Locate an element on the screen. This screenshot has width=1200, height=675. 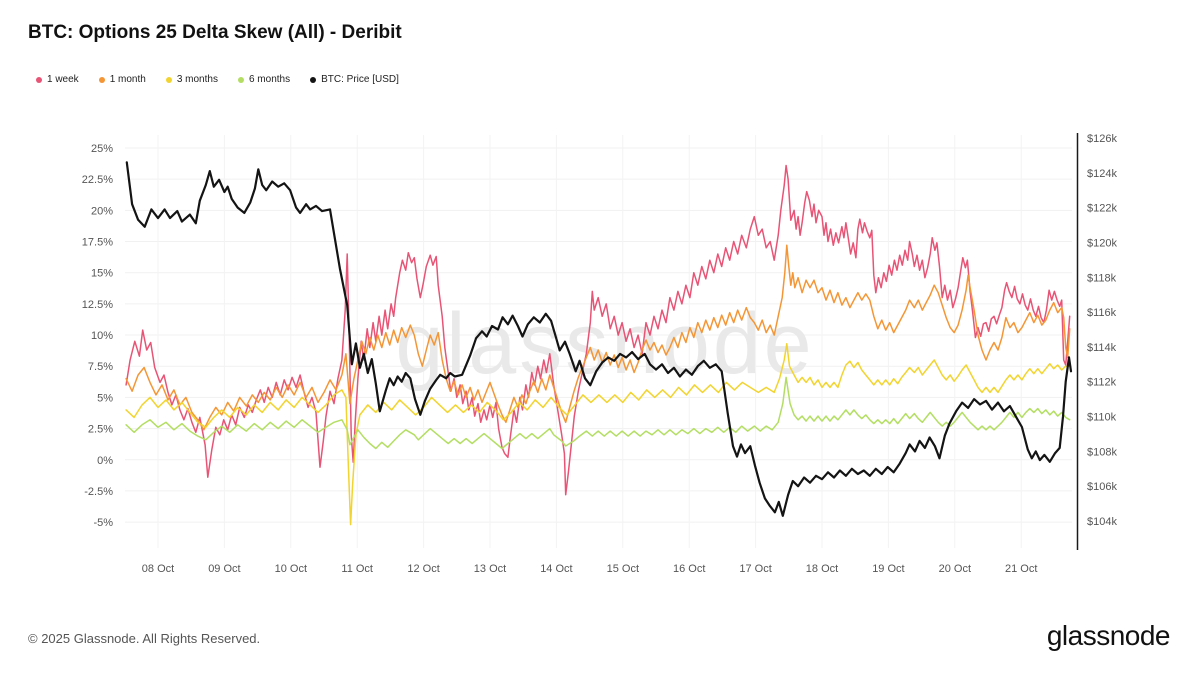
y-left-tick-label: 17.5% is located at coordinates (97, 243).